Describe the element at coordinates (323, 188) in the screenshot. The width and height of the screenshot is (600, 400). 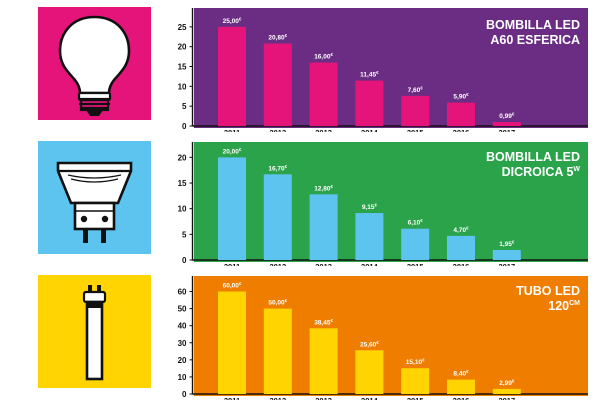
I see `data-label: 12,80€` at that location.